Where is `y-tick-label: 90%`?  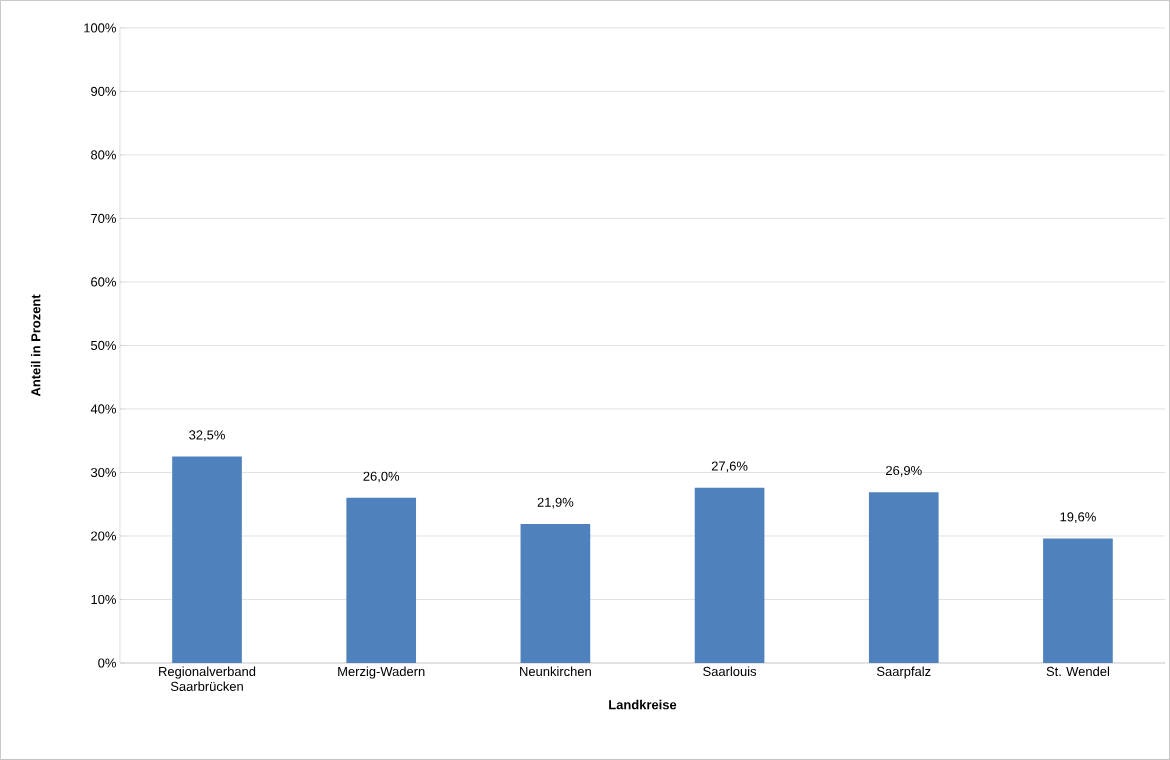
y-tick-label: 90% is located at coordinates (103, 91).